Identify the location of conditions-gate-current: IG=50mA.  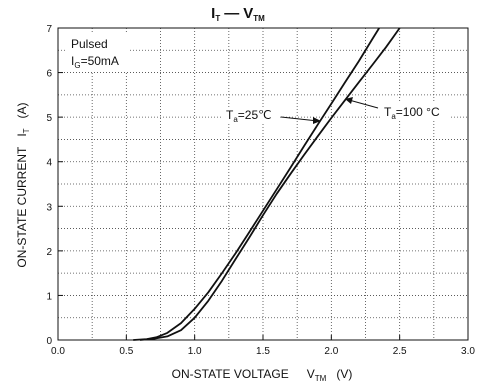
(95, 62).